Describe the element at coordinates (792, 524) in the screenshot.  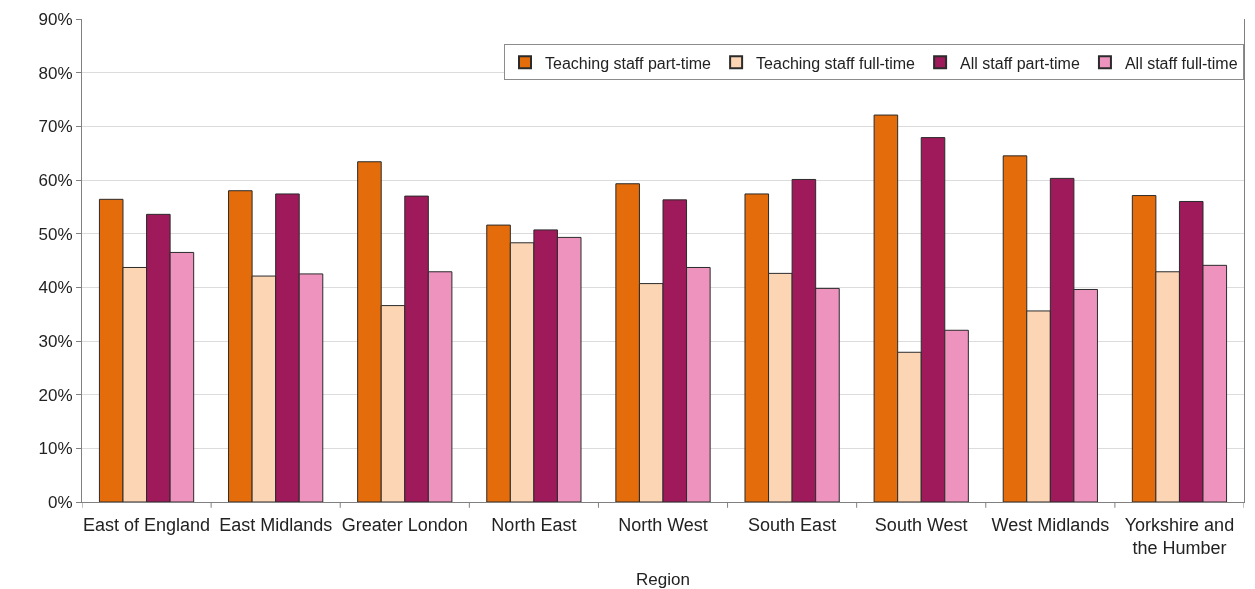
I see `x-tick-label: South East` at that location.